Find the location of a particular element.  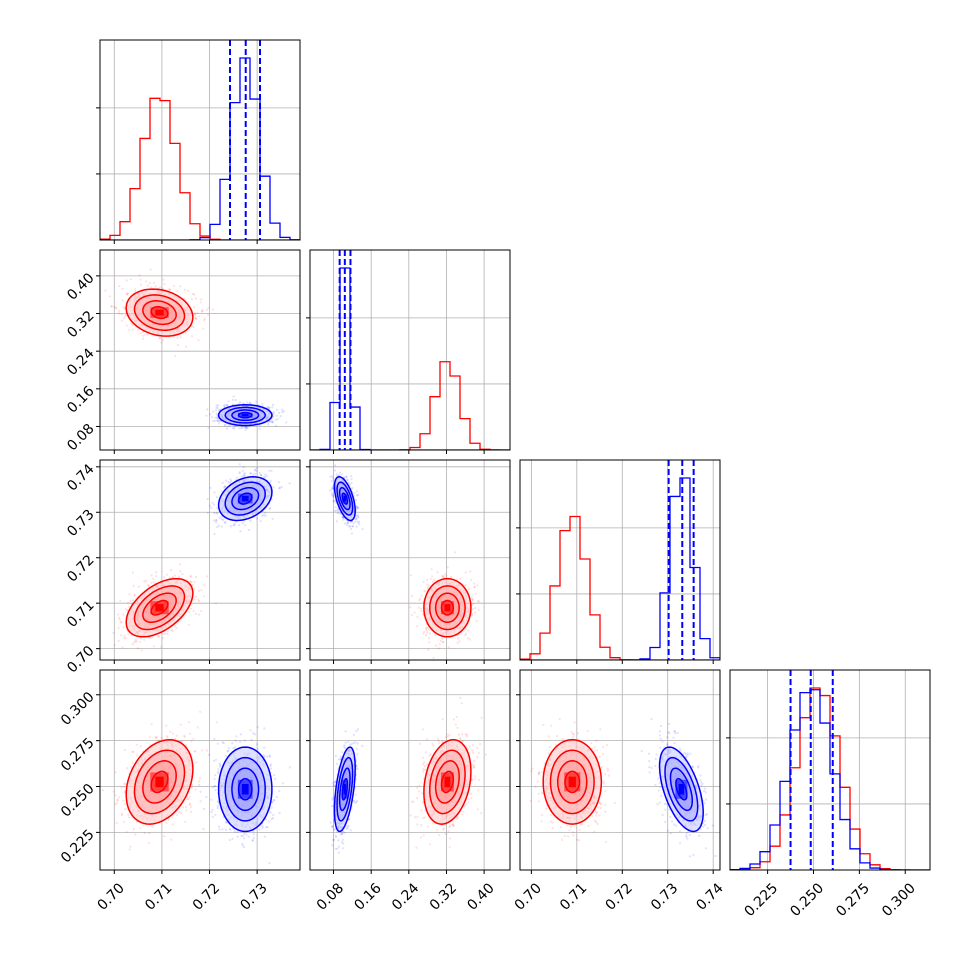

y-tick-label: 0.72 is located at coordinates (80, 568).